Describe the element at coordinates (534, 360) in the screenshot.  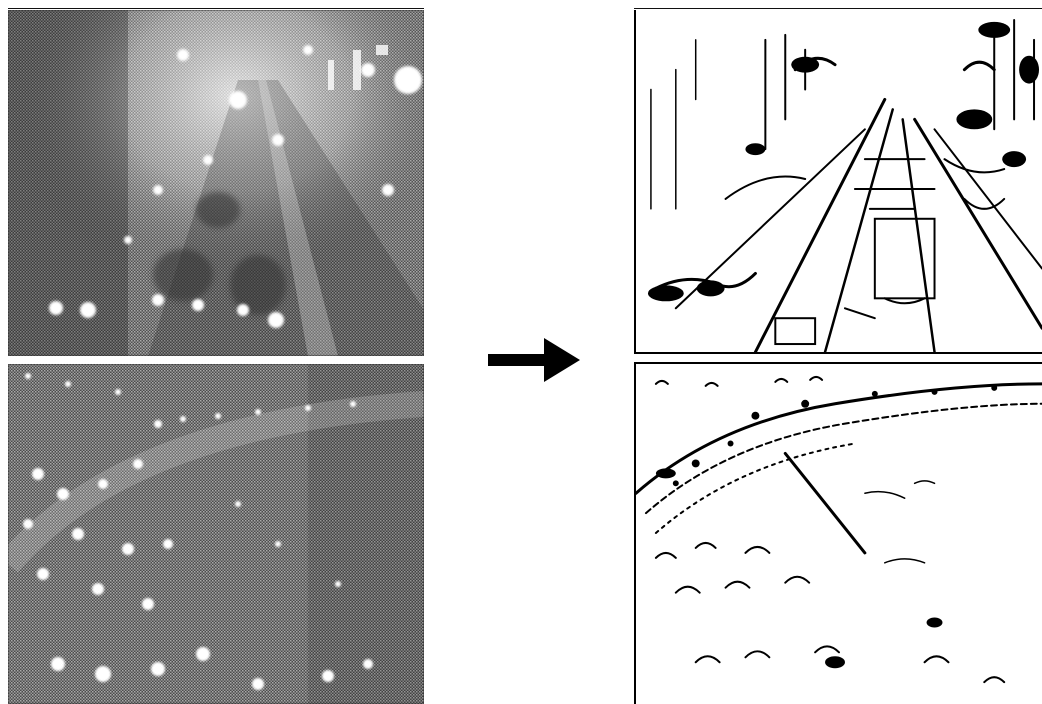
I see `right-arrow-icon` at that location.